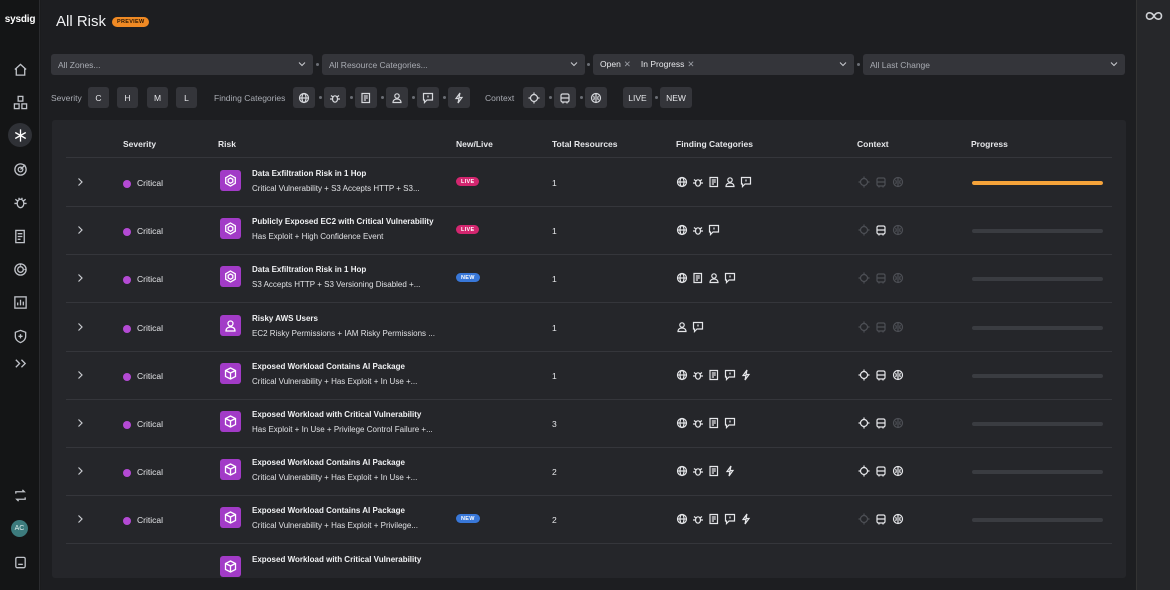  What do you see at coordinates (534, 97) in the screenshot?
I see `context-exposed-button` at bounding box center [534, 97].